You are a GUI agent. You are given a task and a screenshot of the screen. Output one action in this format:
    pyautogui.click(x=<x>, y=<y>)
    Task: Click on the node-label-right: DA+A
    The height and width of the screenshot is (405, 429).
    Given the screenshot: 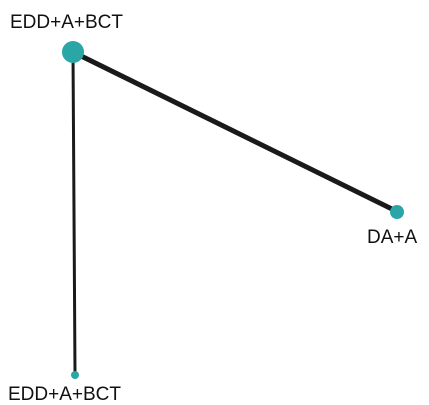 What is the action you would take?
    pyautogui.click(x=392, y=237)
    